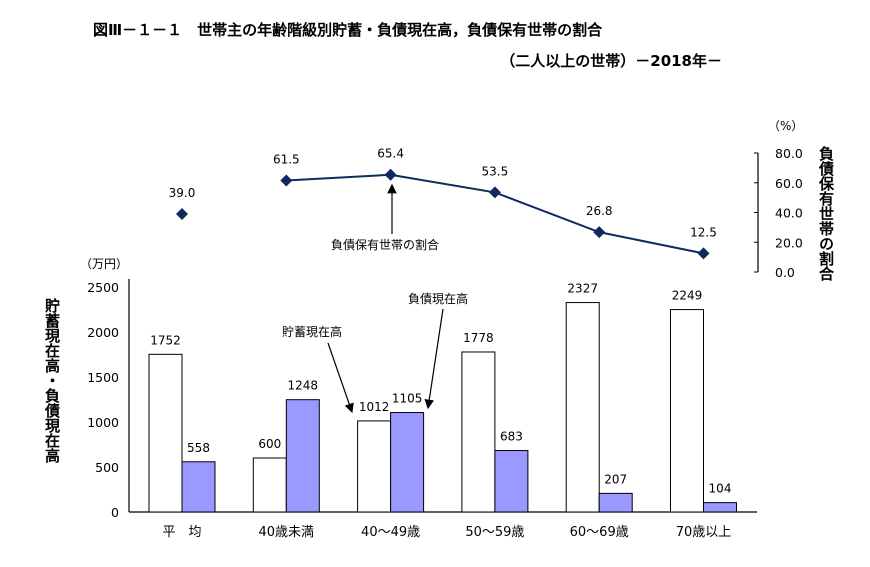 The height and width of the screenshot is (567, 870). Describe the element at coordinates (103, 287) in the screenshot. I see `left-axis-tick-label: 2500` at that location.